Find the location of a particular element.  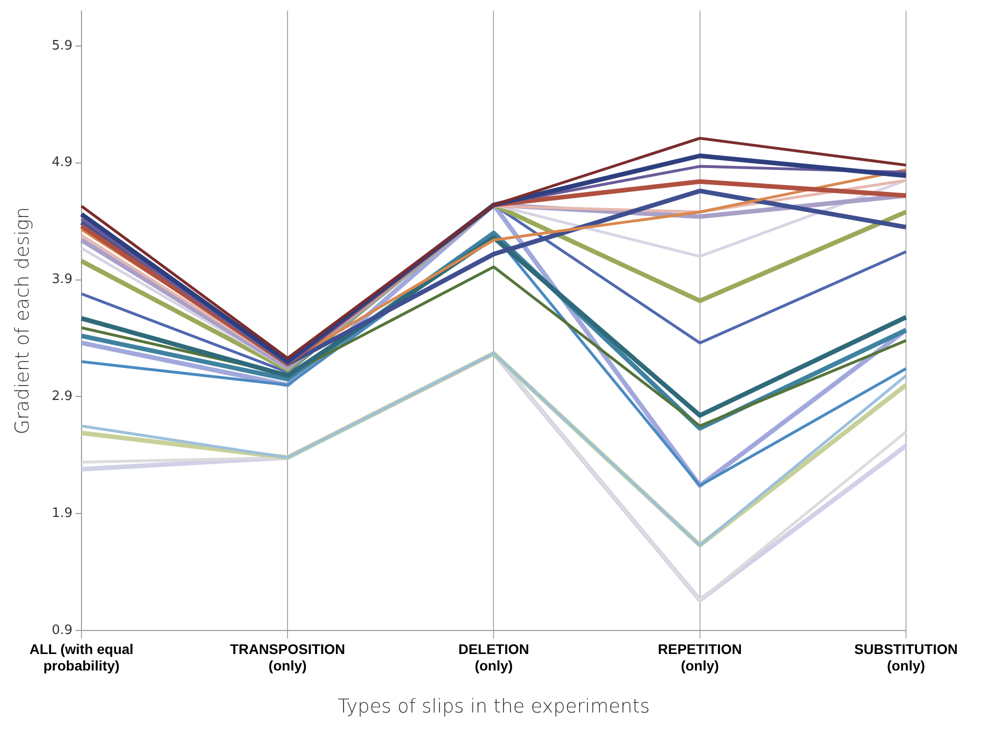

x-tick-label: SUBSTITUTION (only) is located at coordinates (906, 657).